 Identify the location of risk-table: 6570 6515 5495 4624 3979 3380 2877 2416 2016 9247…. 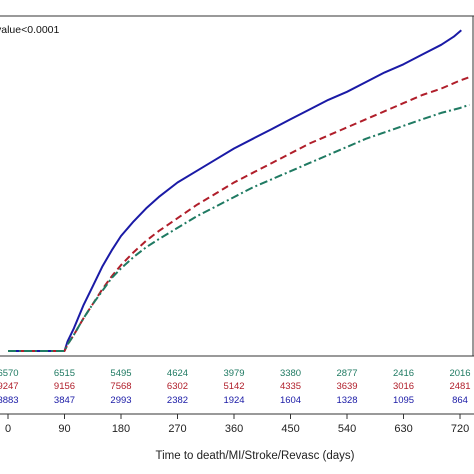
(235, 387).